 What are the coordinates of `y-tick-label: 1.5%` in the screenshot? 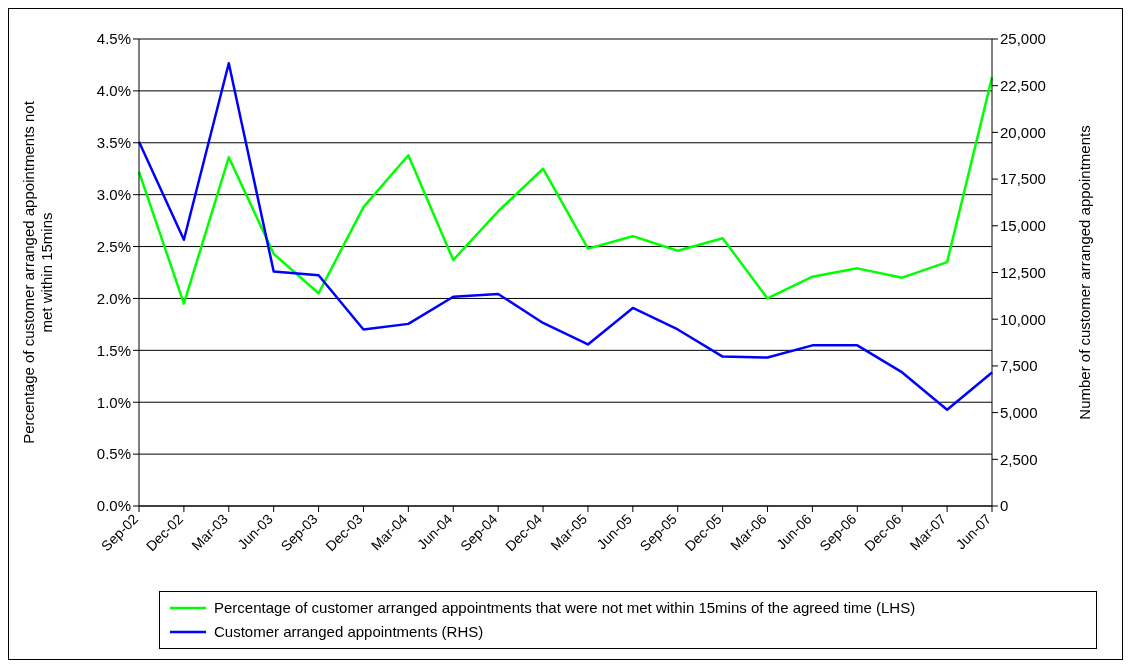 It's located at (113, 350).